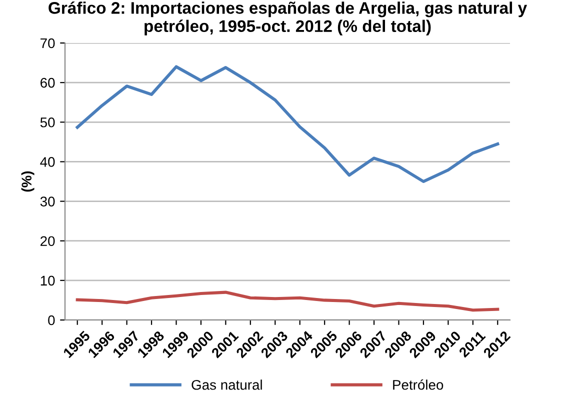 Image resolution: width=569 pixels, height=399 pixels. Describe the element at coordinates (47, 83) in the screenshot. I see `y-tick-label: 60` at that location.